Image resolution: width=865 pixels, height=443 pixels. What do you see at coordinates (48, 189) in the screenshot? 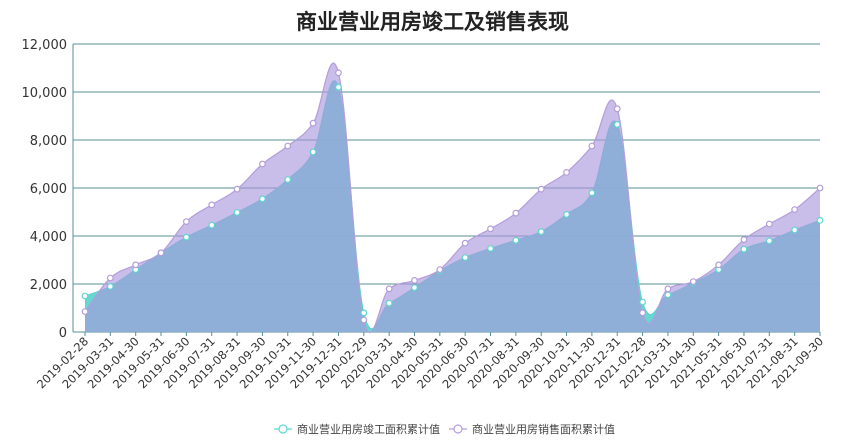
I see `y-tick-label: 6,000` at bounding box center [48, 189].